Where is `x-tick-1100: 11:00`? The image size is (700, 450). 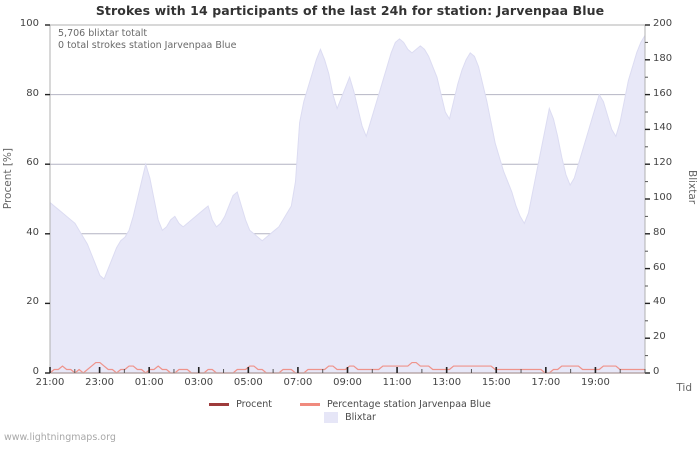 x-tick-1100: 11:00 is located at coordinates (397, 382).